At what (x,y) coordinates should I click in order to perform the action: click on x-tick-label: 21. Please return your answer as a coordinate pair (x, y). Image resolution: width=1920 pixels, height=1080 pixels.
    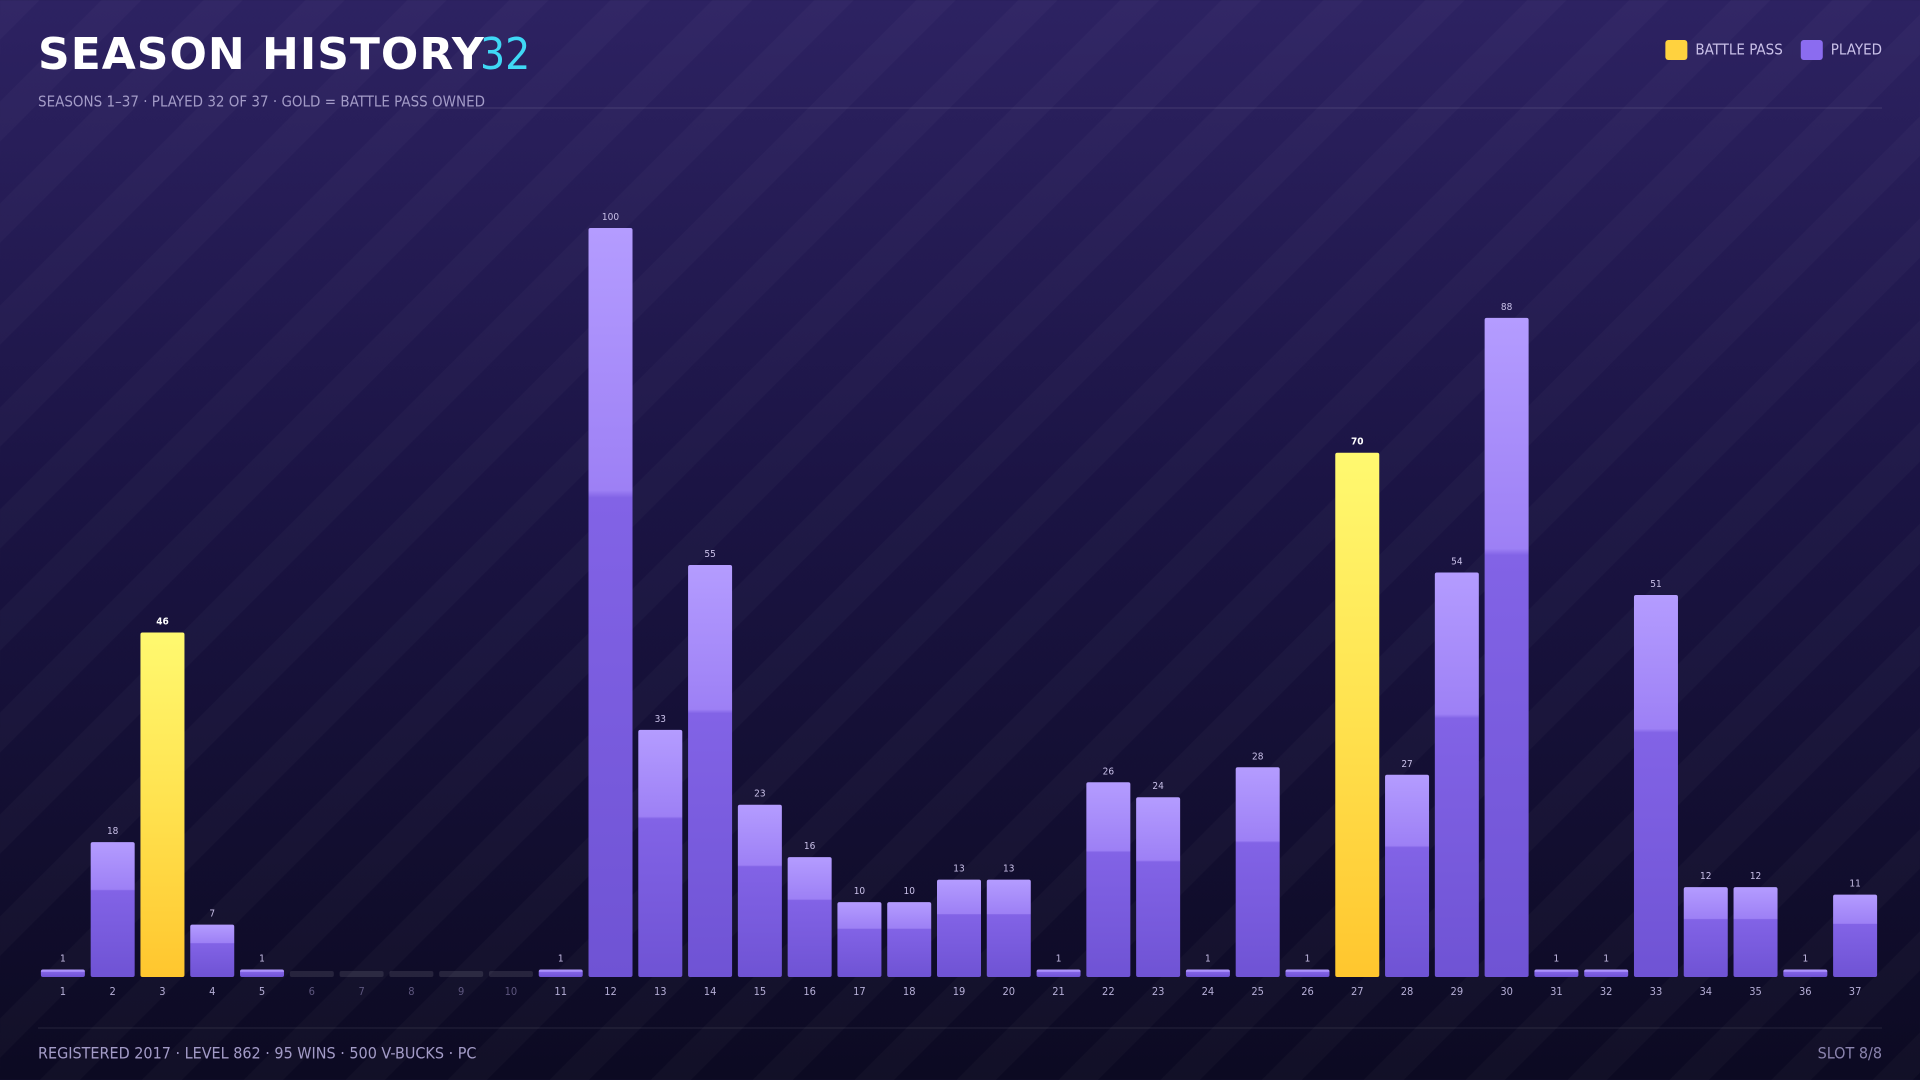
    Looking at the image, I should click on (1058, 991).